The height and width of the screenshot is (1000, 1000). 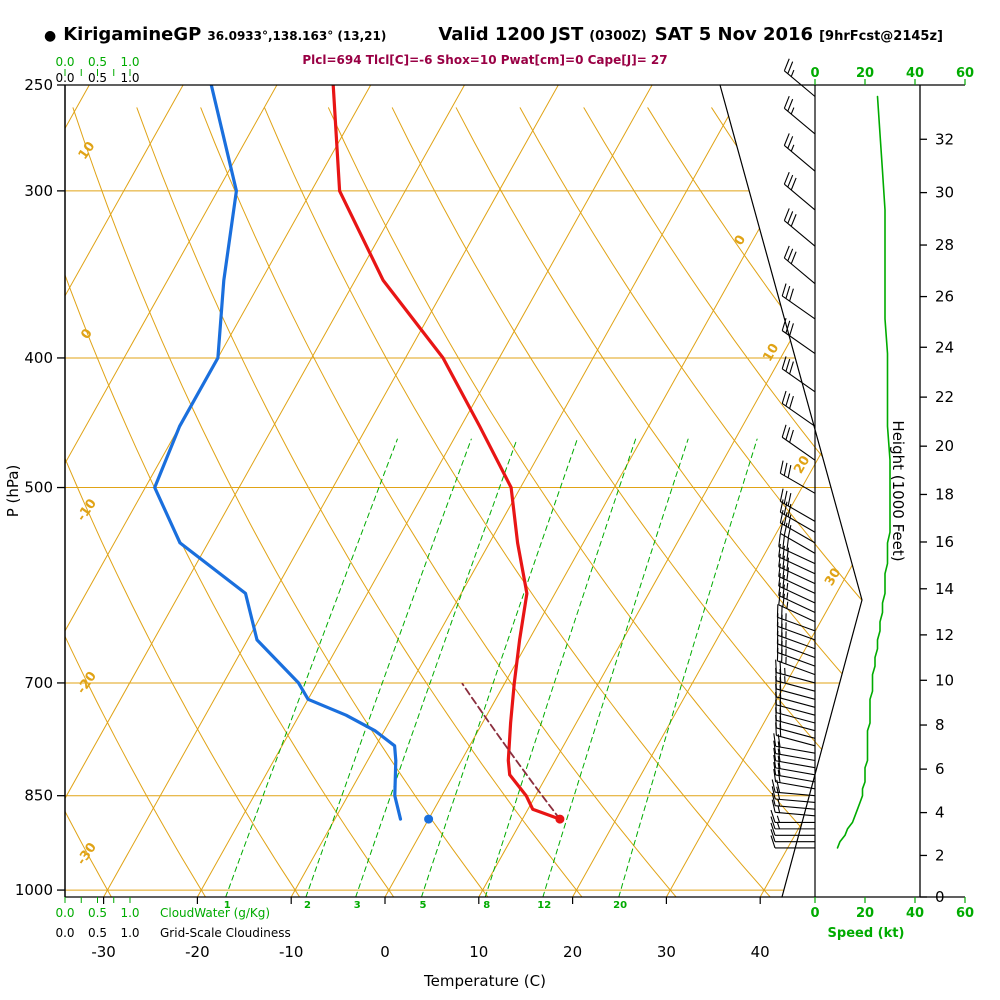 I want to click on mixing-ratio-labels: 1 2 3 5 8 12 20, so click(x=425, y=905).